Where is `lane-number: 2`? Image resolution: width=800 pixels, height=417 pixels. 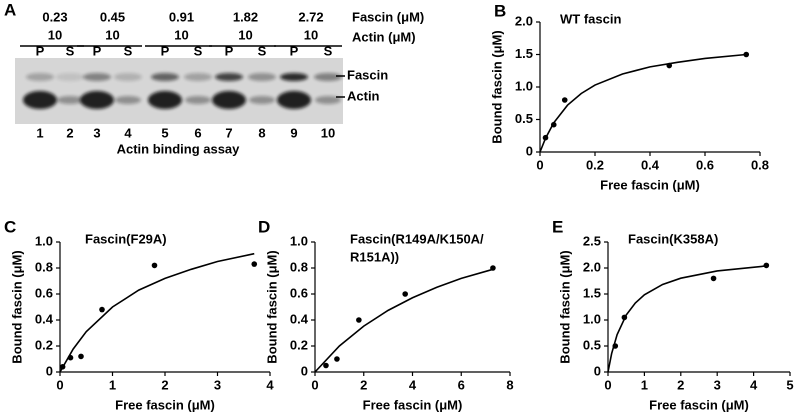 lane-number: 2 is located at coordinates (69, 132).